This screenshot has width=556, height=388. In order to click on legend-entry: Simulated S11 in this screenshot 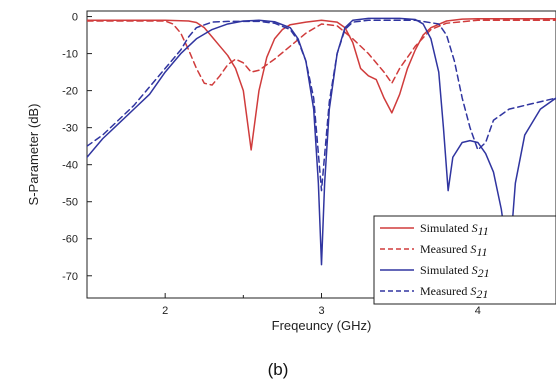, I will do `click(434, 229)`.